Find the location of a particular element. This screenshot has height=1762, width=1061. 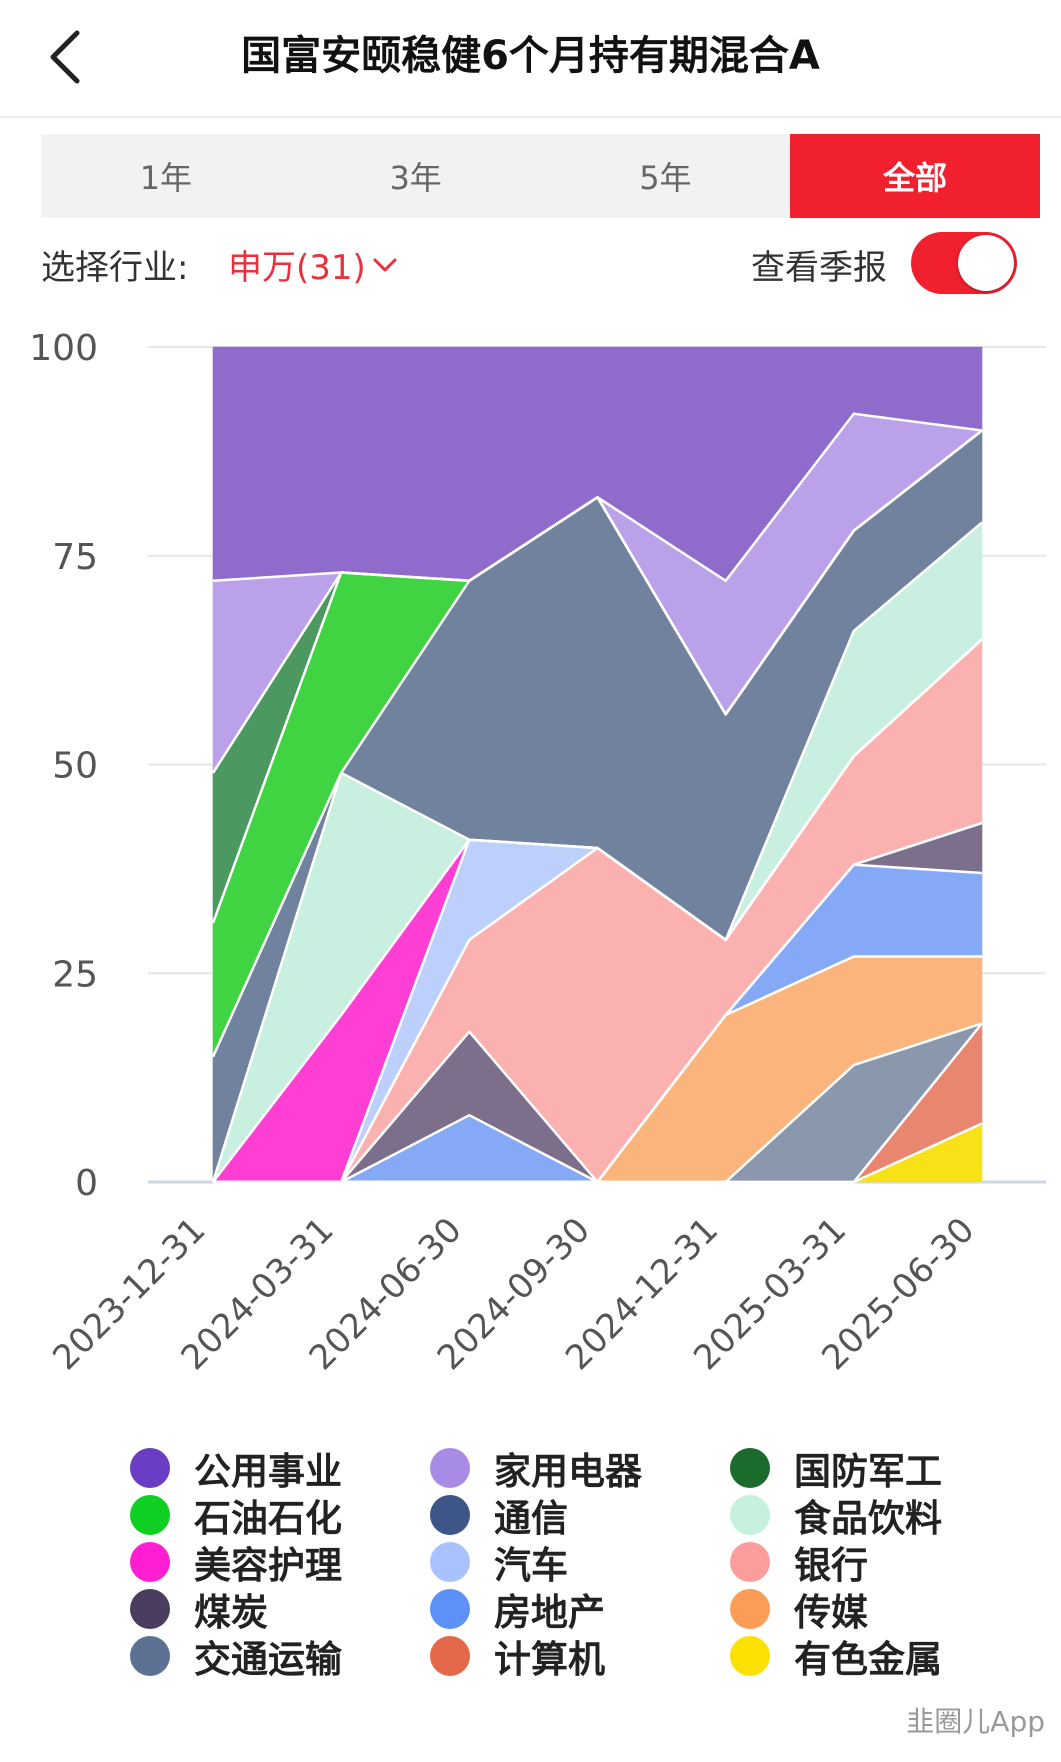

legend-label: 煤炭 is located at coordinates (231, 1612).